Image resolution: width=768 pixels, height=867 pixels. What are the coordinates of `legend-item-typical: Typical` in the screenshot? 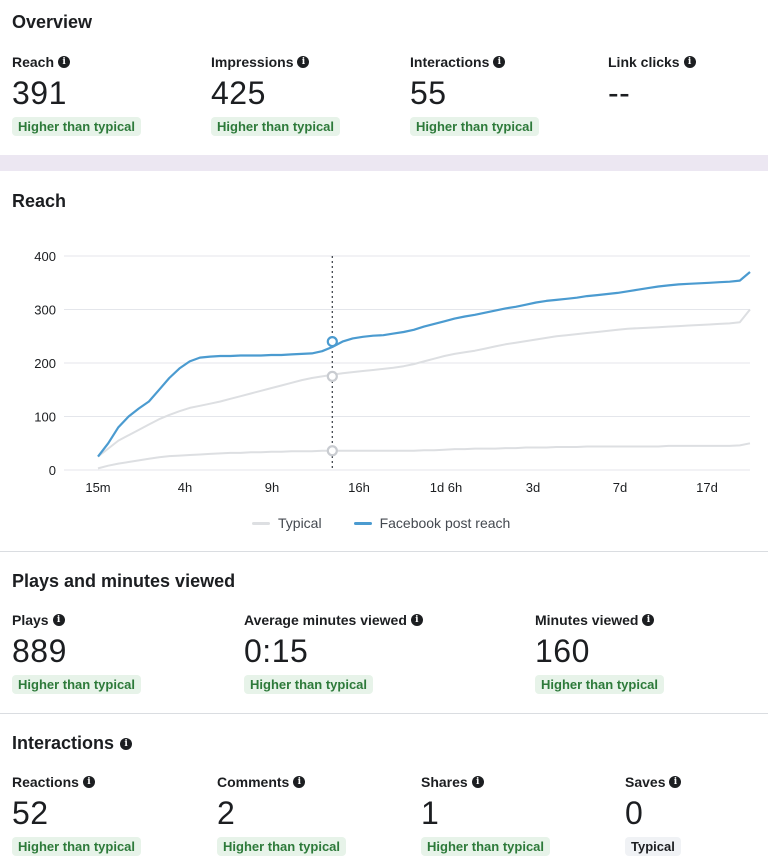 It's located at (287, 523).